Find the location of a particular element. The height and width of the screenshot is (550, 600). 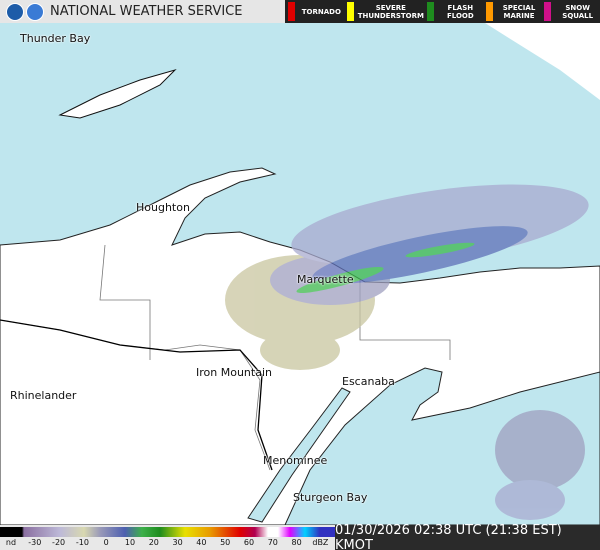

scale-label: 0 is located at coordinates (106, 542).